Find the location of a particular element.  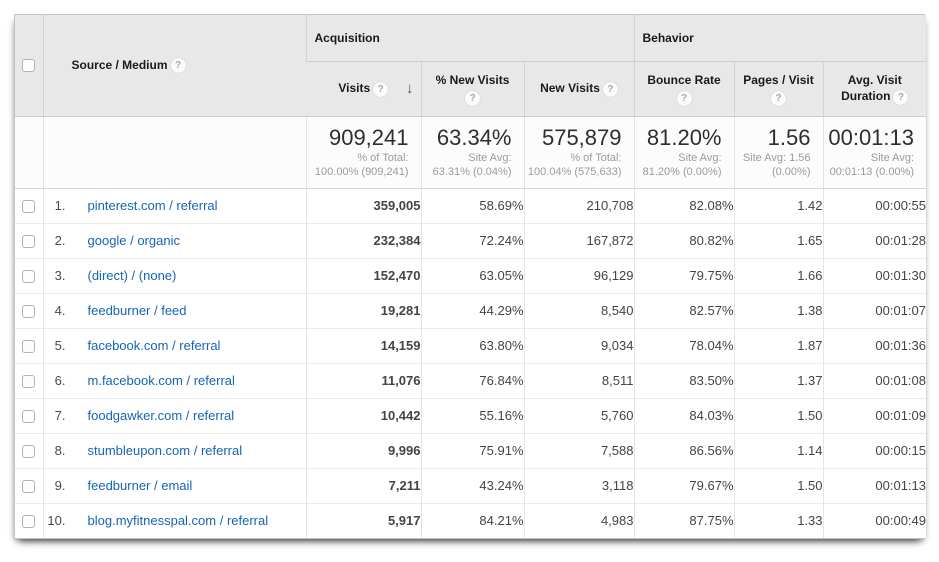

totals-bounce-subtext: Site Avg: 81.20% (0.00%) is located at coordinates (682, 164).